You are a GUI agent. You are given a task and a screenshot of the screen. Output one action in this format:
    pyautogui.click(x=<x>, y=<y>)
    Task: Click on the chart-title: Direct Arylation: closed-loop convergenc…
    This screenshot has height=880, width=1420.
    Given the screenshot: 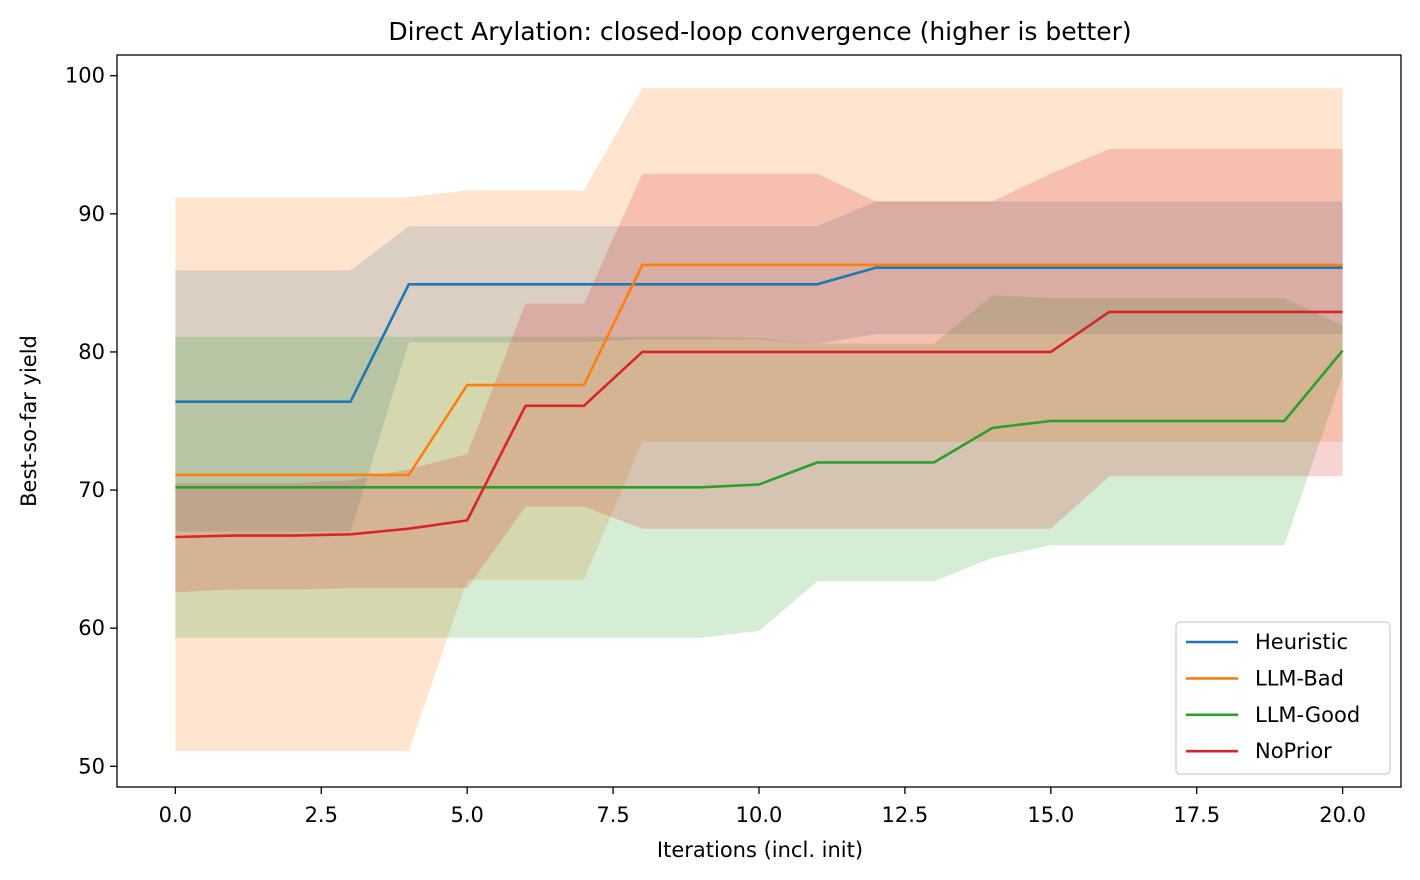 What is the action you would take?
    pyautogui.click(x=759, y=31)
    